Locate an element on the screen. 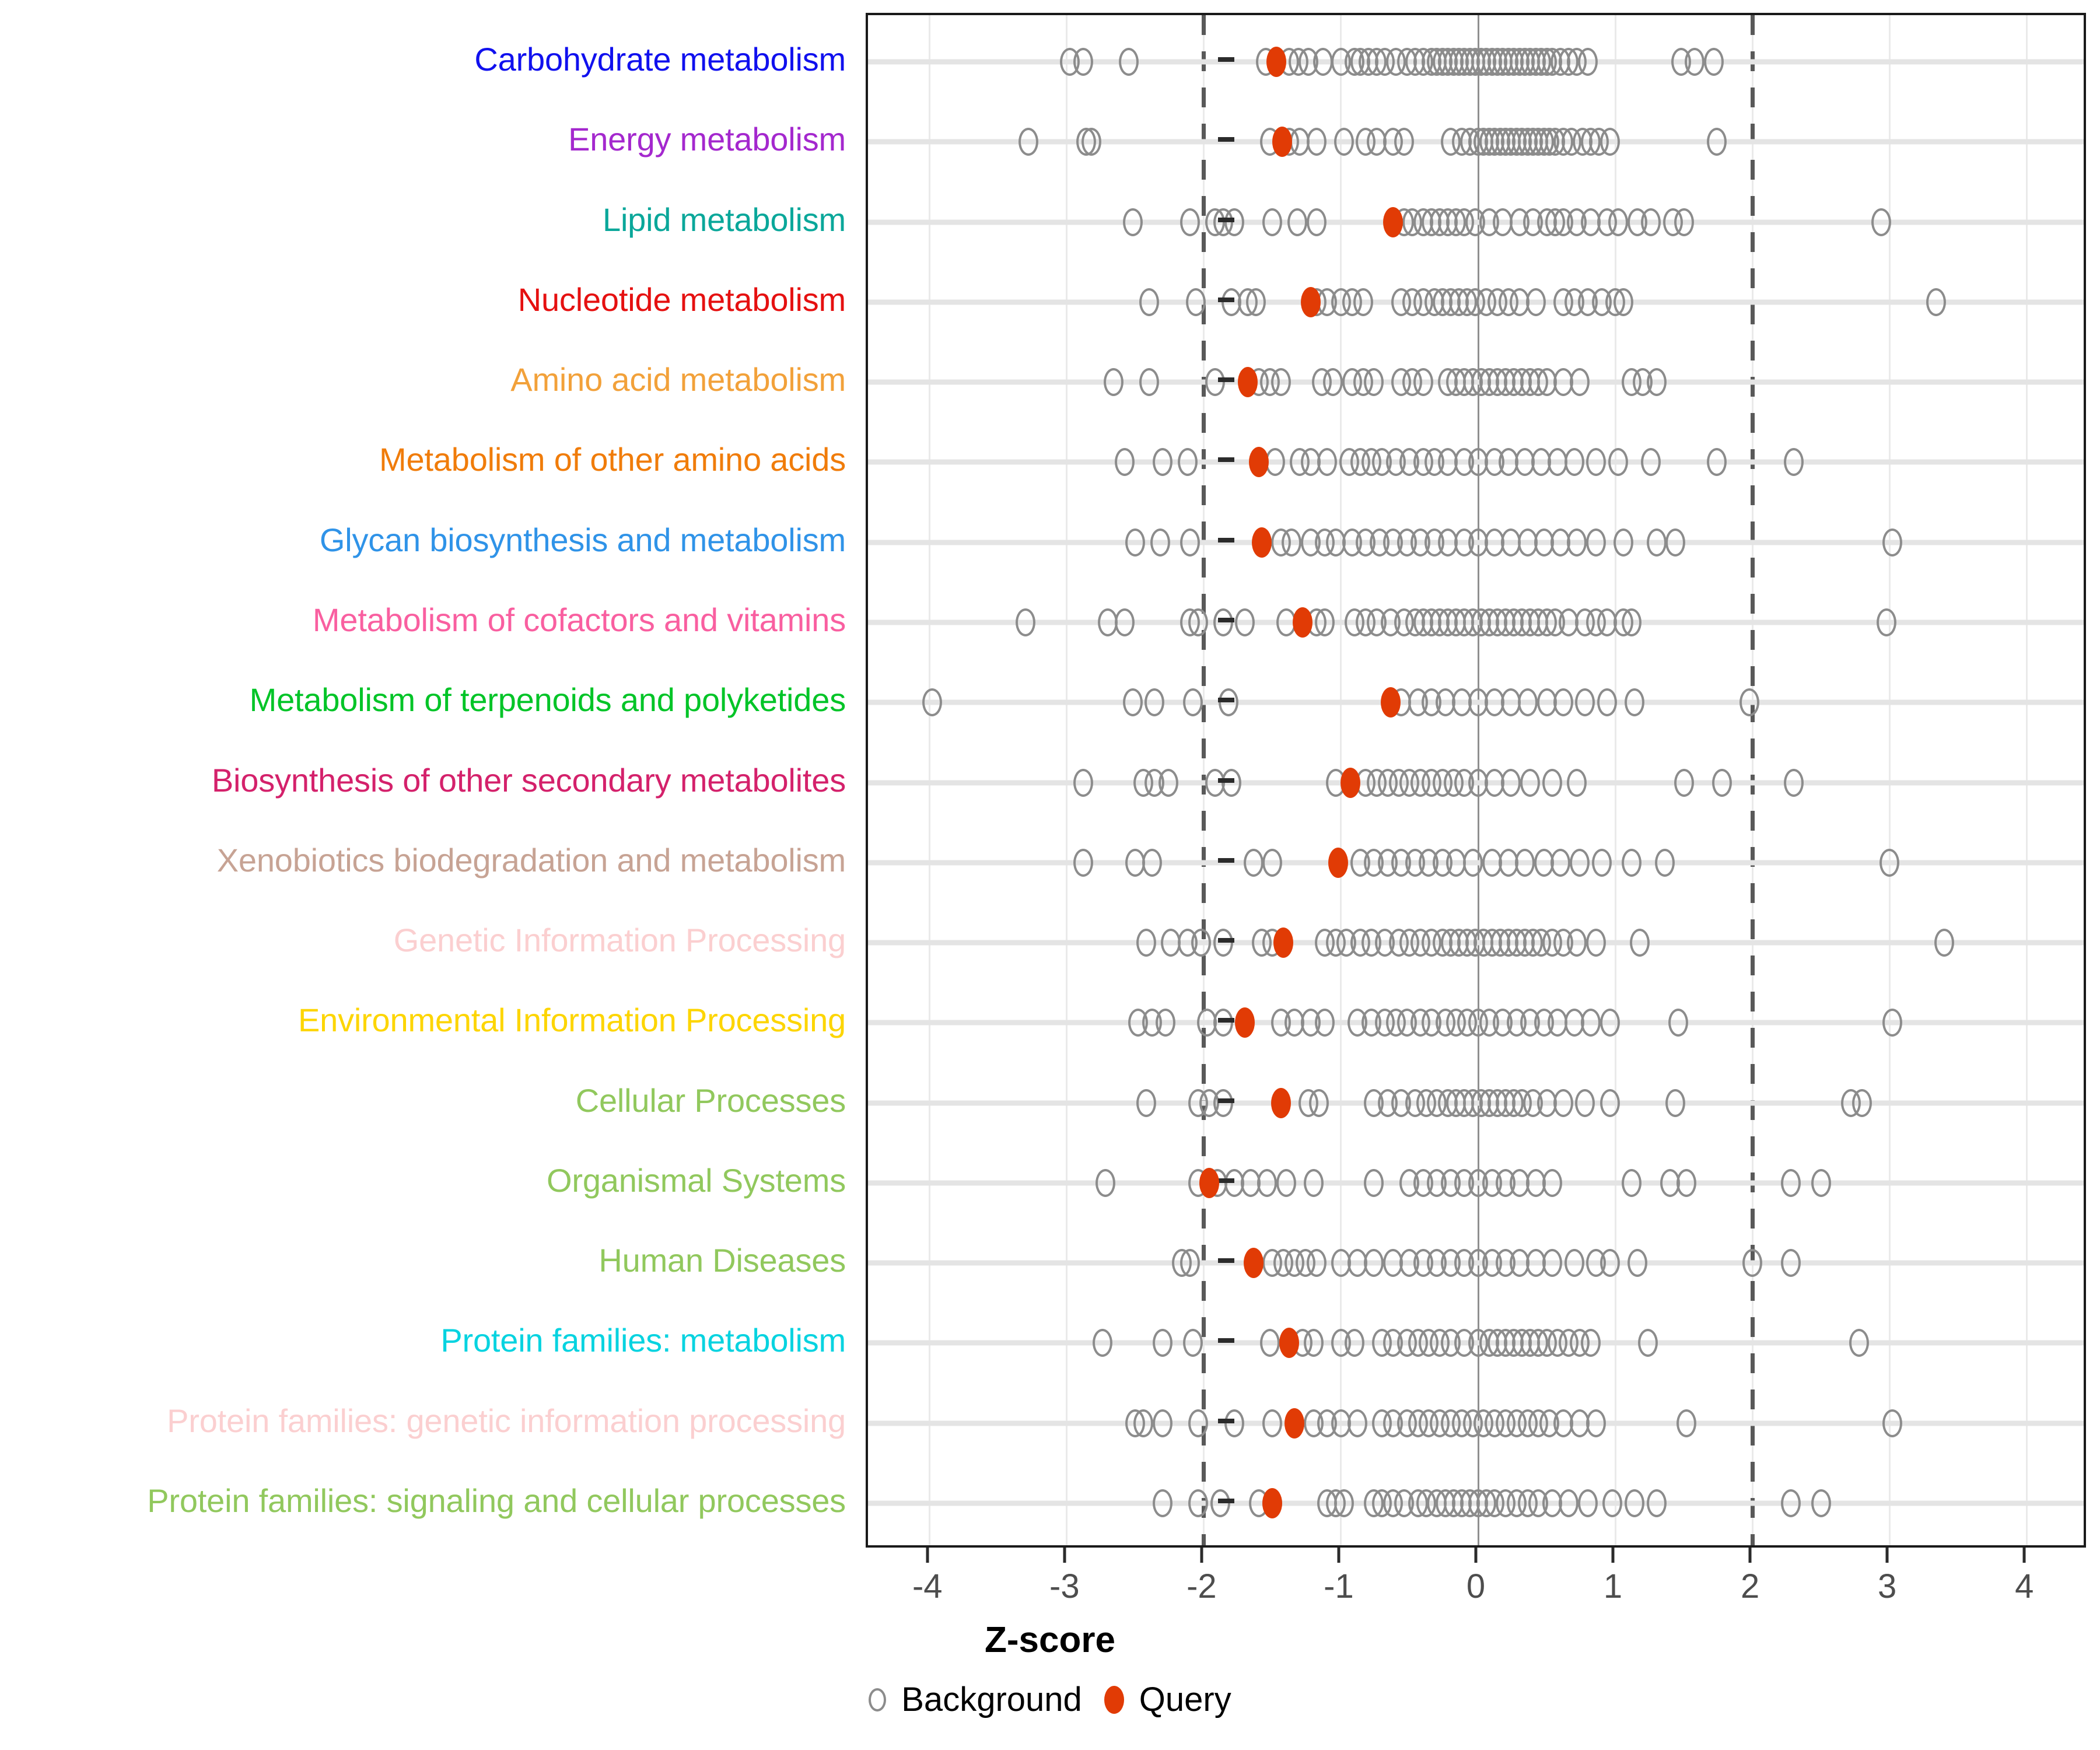  y-axis-label-environmental-information-processing: Environmental Information Processing is located at coordinates (572, 1020).